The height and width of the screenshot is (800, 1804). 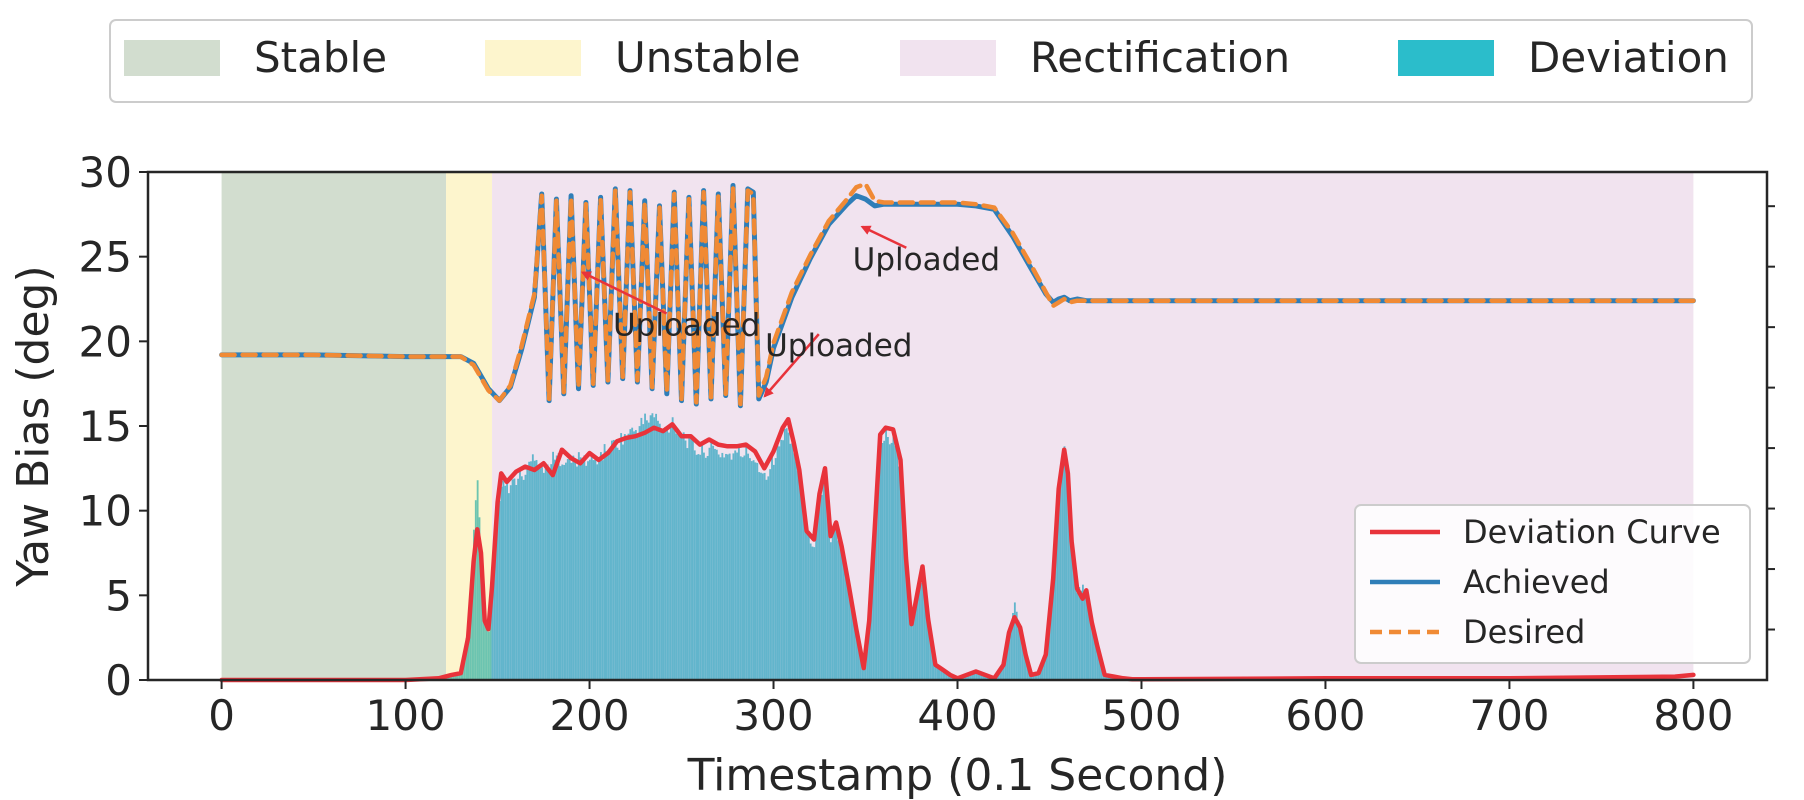 What do you see at coordinates (105, 172) in the screenshot?
I see `y-tick-label: 30` at bounding box center [105, 172].